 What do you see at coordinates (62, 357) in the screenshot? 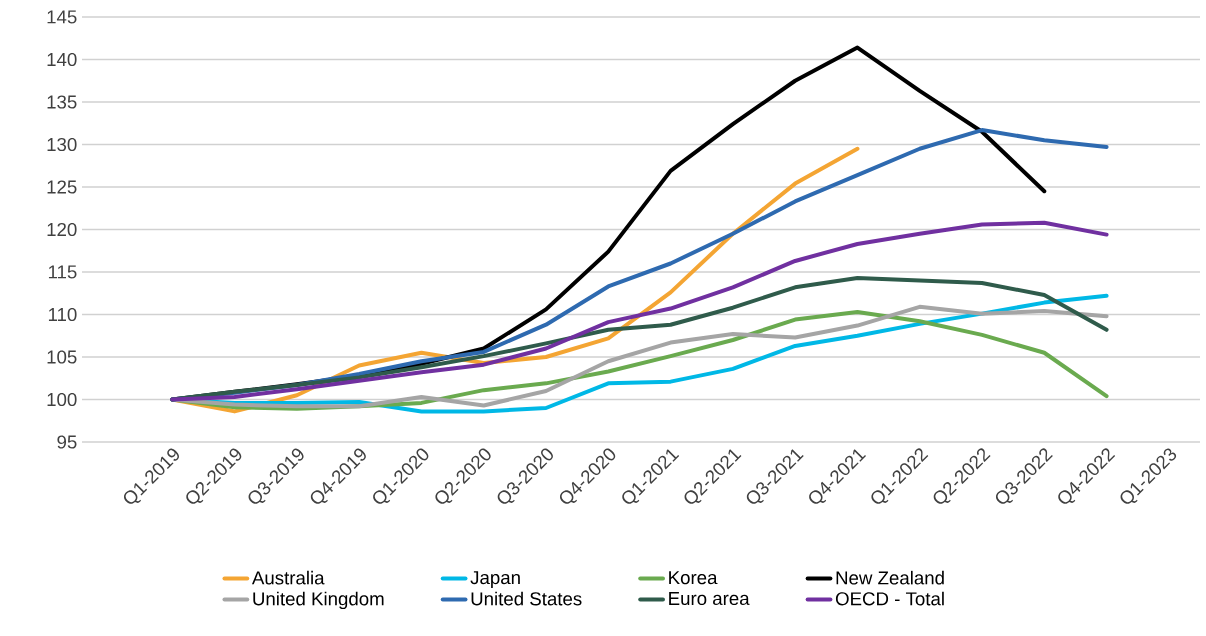
I see `y-tick-label: 105` at bounding box center [62, 357].